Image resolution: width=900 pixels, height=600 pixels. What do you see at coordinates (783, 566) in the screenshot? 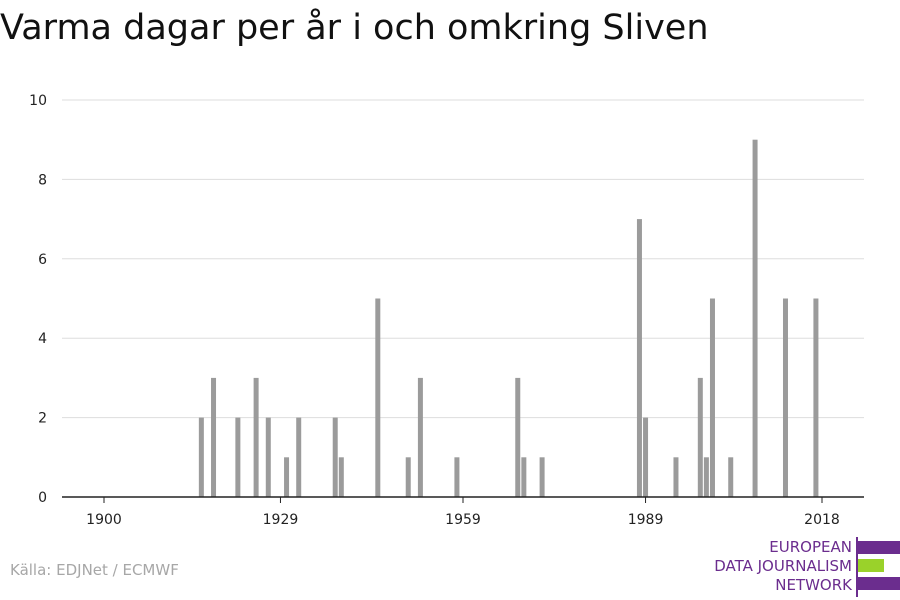
I see `logo-text-line-2: DATA JOURNALISM` at bounding box center [783, 566].